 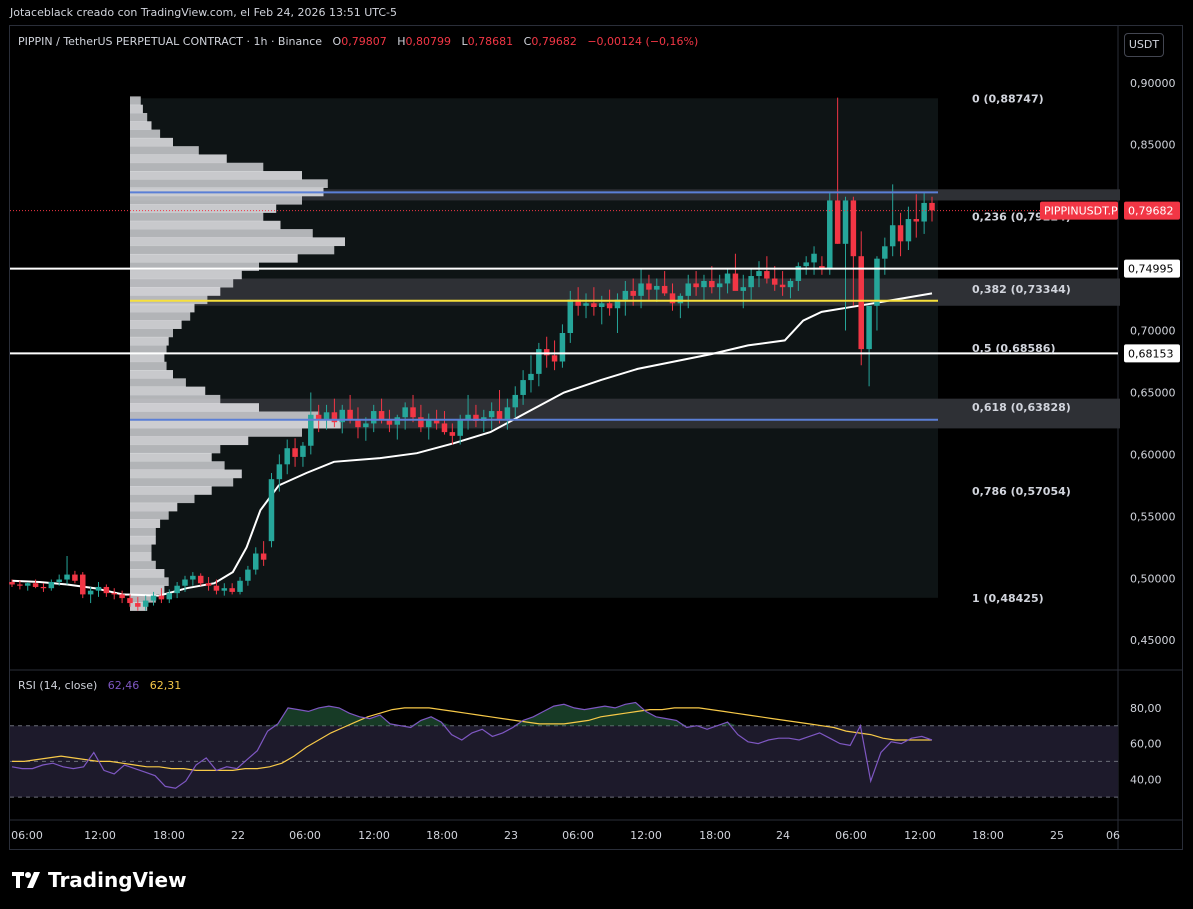 What do you see at coordinates (527, 41) in the screenshot?
I see `close-label: C` at bounding box center [527, 41].